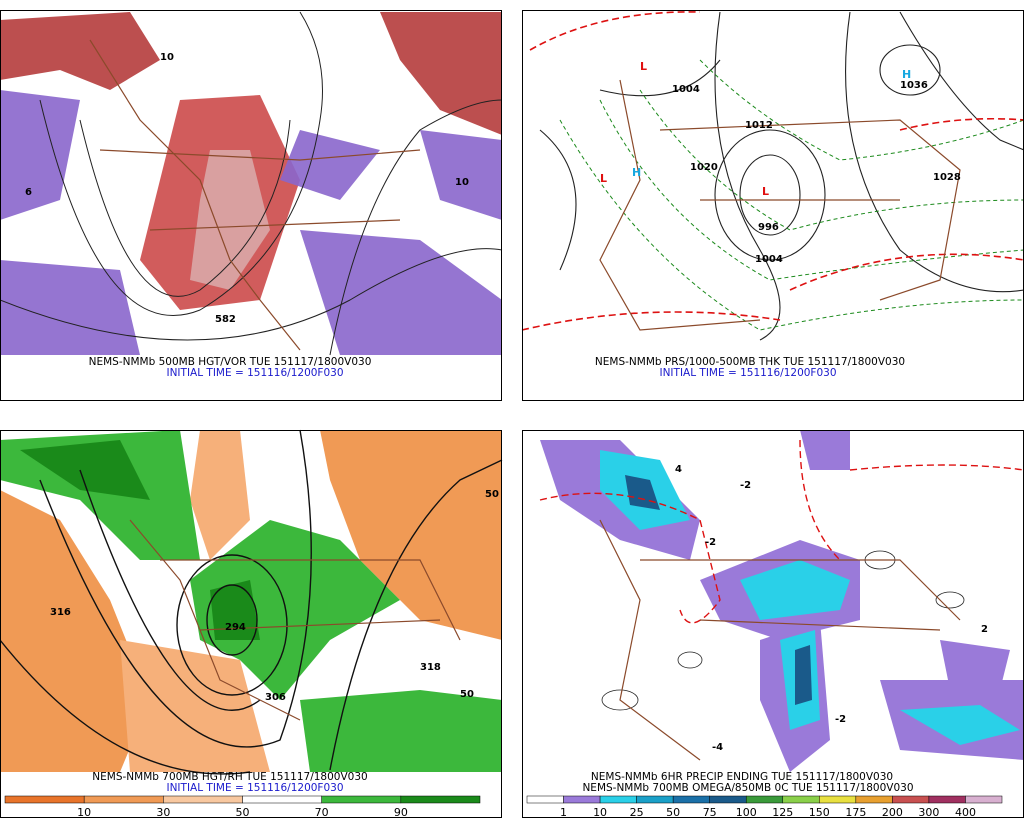  Describe the element at coordinates (710, 812) in the screenshot. I see `colorbar-label: 75` at that location.